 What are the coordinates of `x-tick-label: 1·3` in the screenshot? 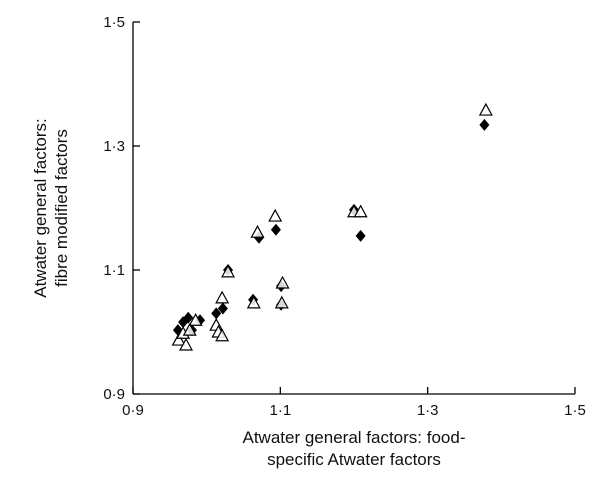 It's located at (428, 410).